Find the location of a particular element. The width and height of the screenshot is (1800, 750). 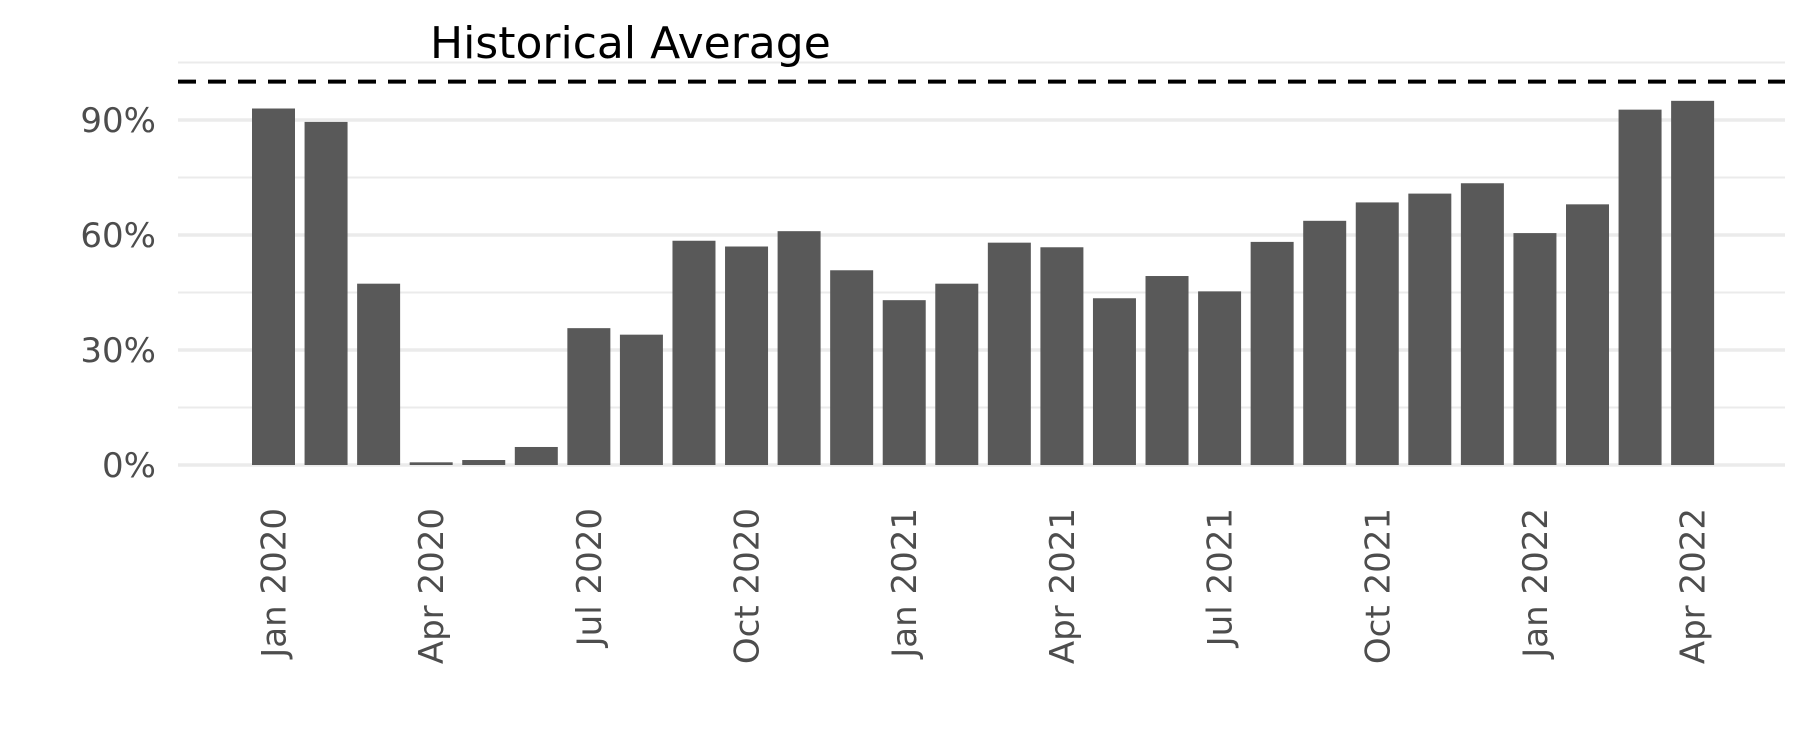

x-tick-label: Jan 2022 is located at coordinates (1536, 584).